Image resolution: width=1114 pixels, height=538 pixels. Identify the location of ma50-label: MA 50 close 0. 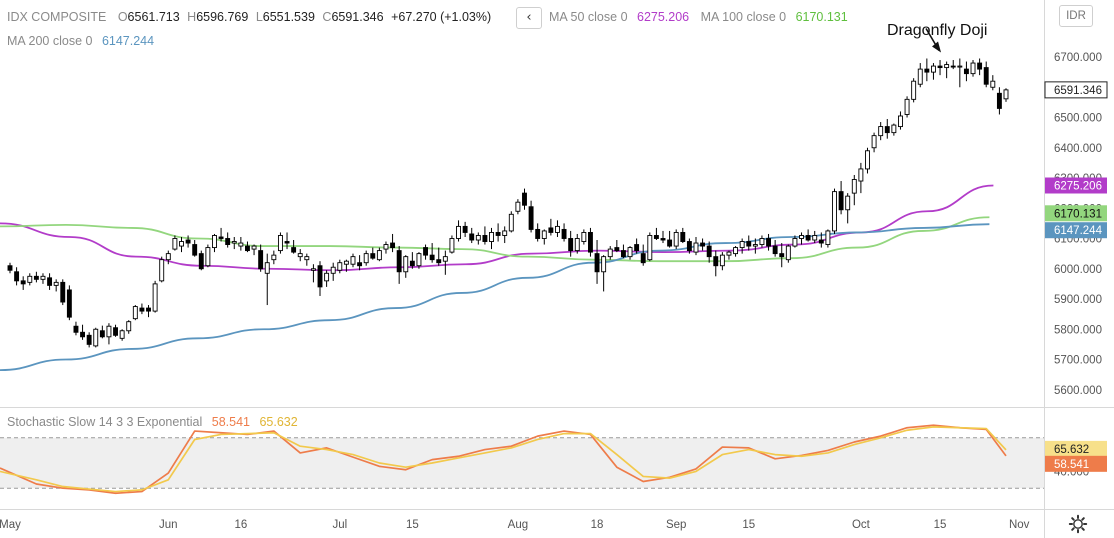
(588, 17).